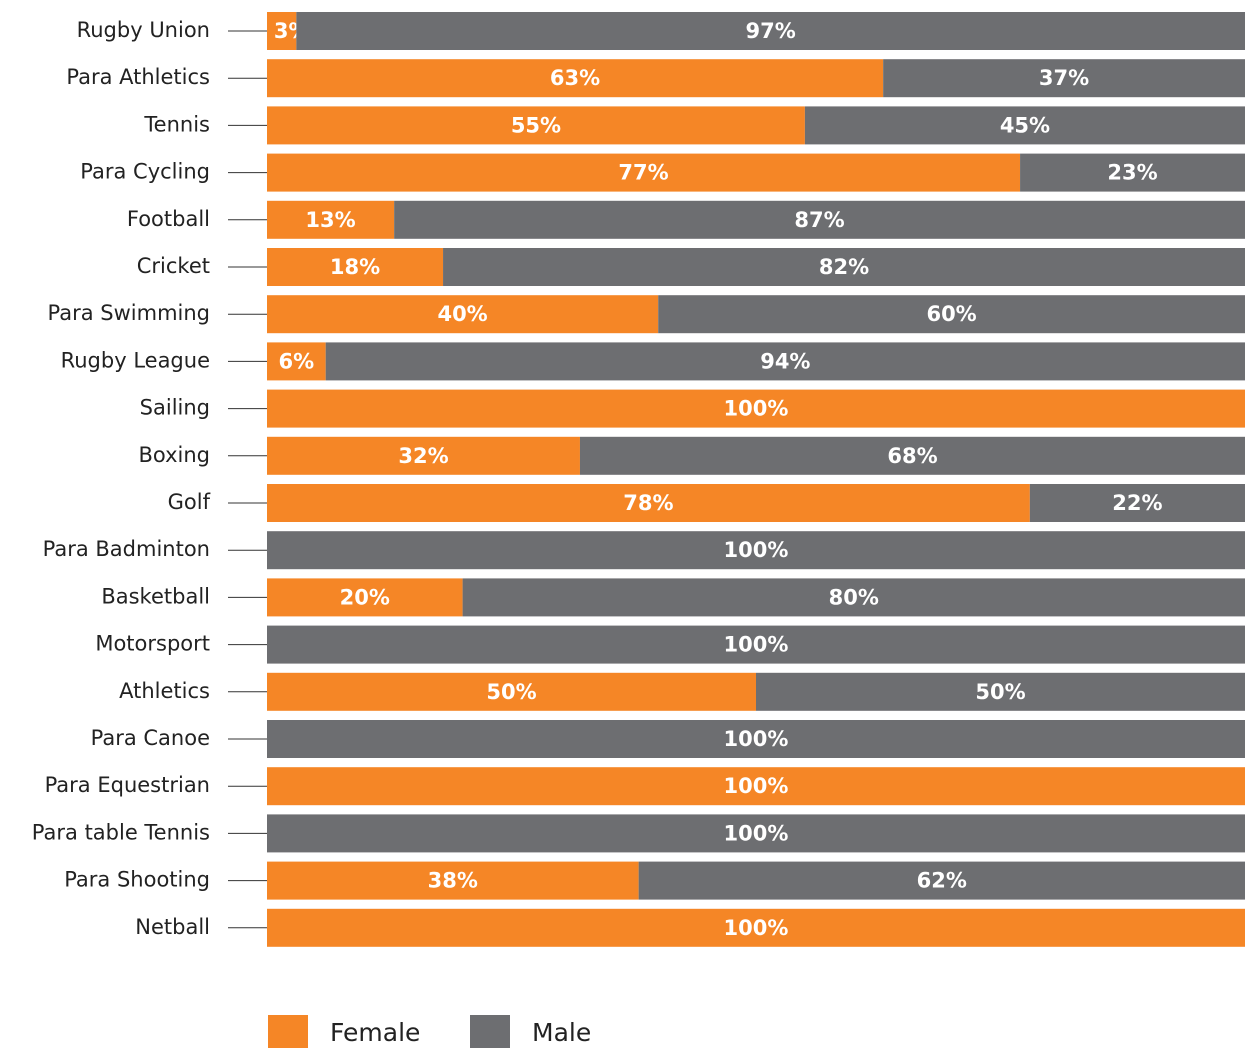 The height and width of the screenshot is (1049, 1245). Describe the element at coordinates (173, 266) in the screenshot. I see `category-label: Cricket` at that location.